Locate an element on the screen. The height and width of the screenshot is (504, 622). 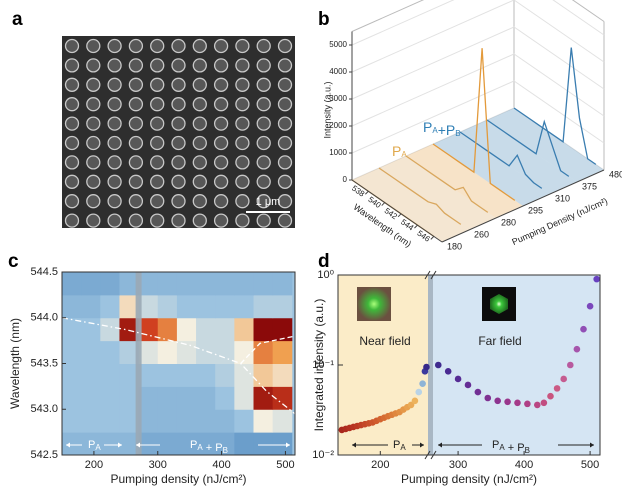
axis-break-mark is located at coordinates (430, 455).